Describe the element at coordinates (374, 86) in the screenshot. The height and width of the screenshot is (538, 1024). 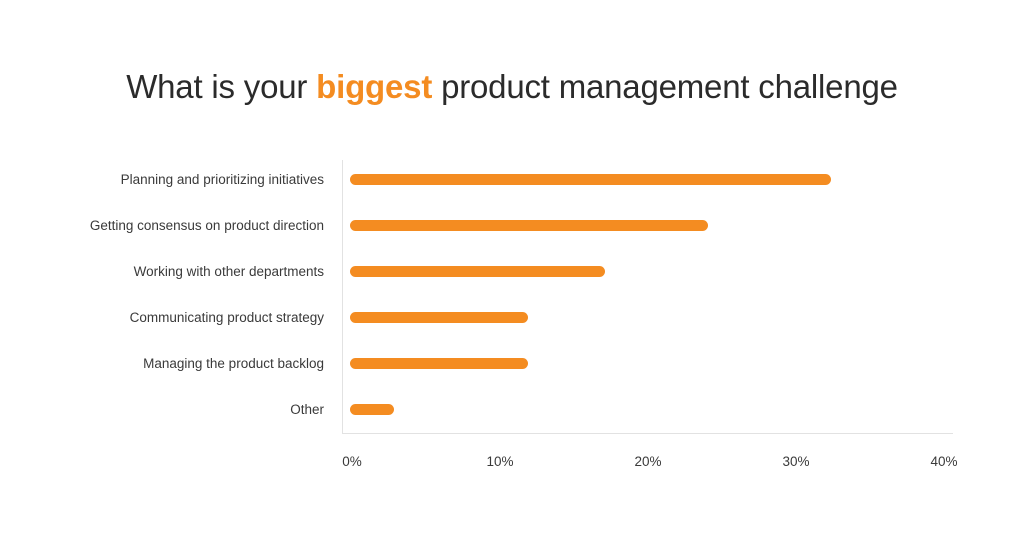
I see `title-highlight: biggest` at that location.